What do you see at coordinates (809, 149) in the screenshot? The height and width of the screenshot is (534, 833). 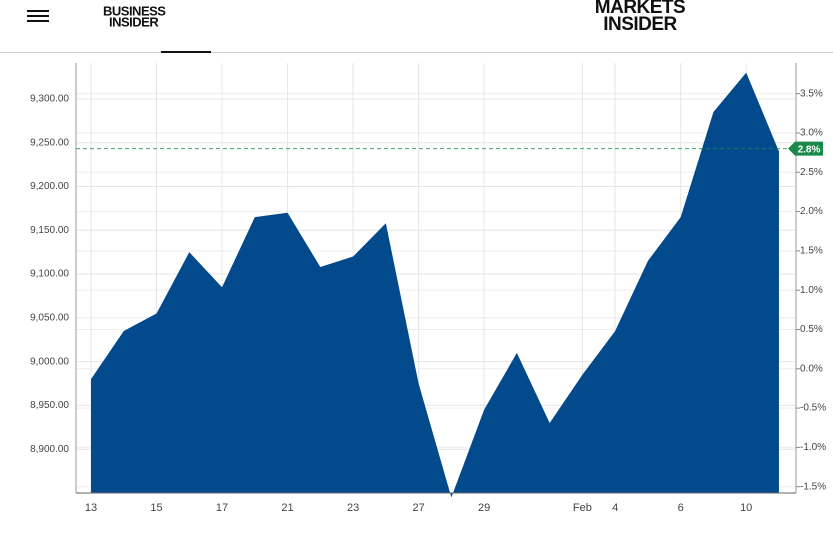 I see `current-label: 2.8%` at bounding box center [809, 149].